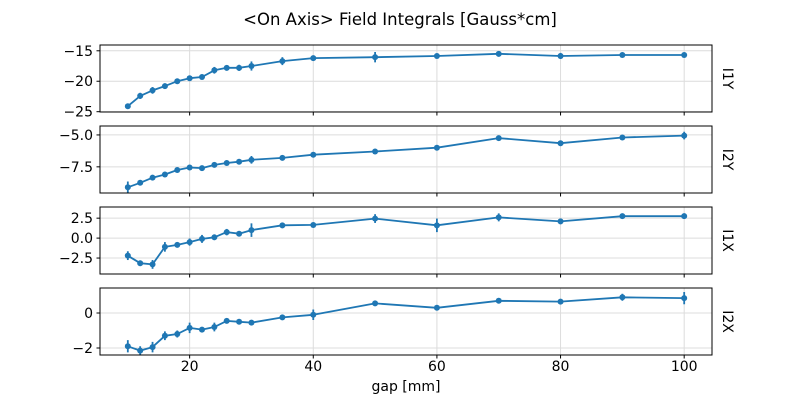 The height and width of the screenshot is (400, 800). Describe the element at coordinates (400, 19) in the screenshot. I see `chart-title: <On Axis> Field Integrals [Gauss*cm]` at that location.